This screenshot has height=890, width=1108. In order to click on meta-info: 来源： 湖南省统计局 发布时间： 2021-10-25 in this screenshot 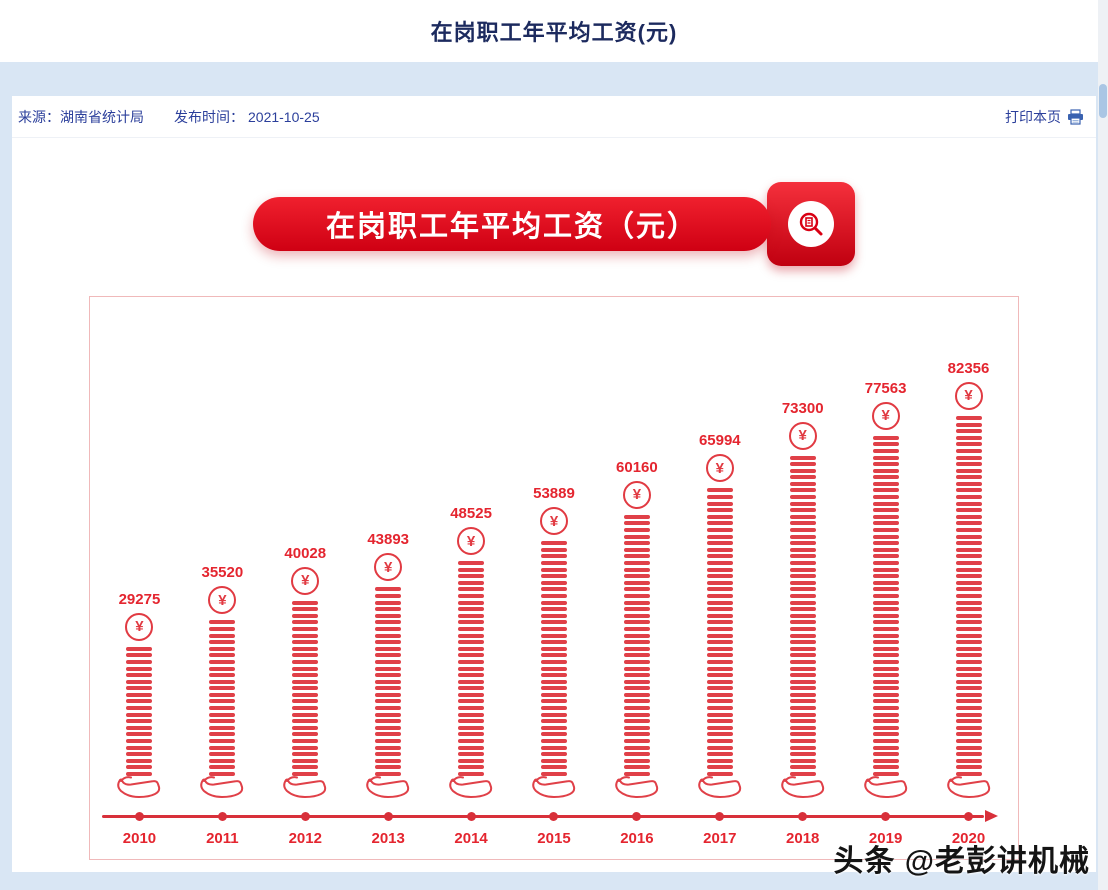, I will do `click(169, 117)`.